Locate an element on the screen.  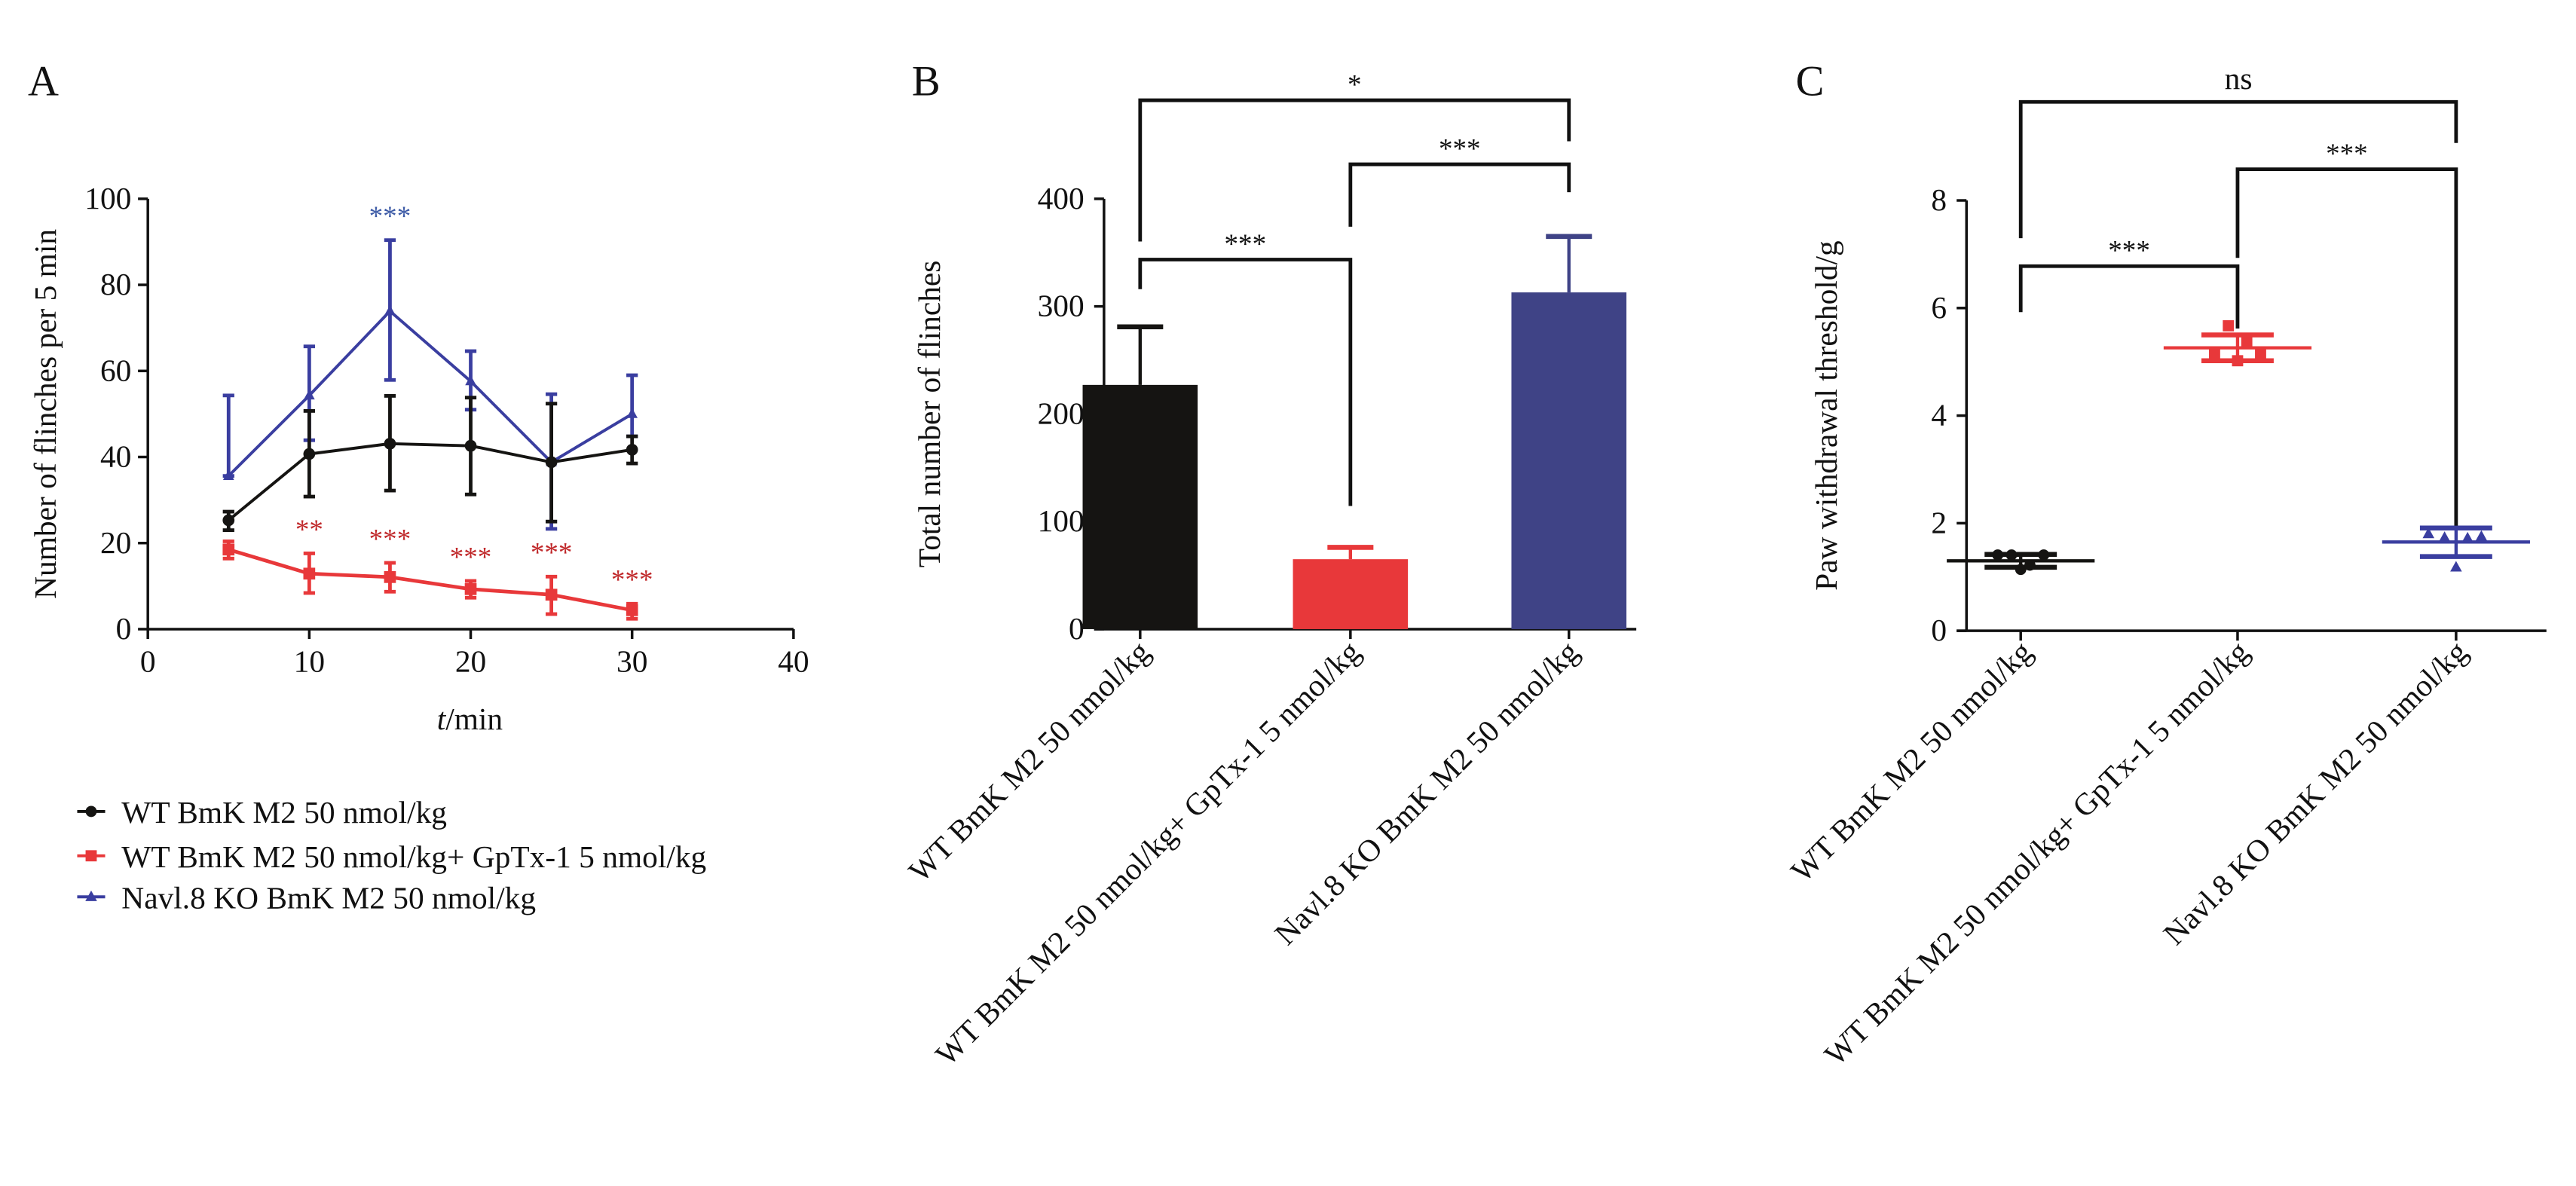
y-tick-label: 300 is located at coordinates (1061, 306).